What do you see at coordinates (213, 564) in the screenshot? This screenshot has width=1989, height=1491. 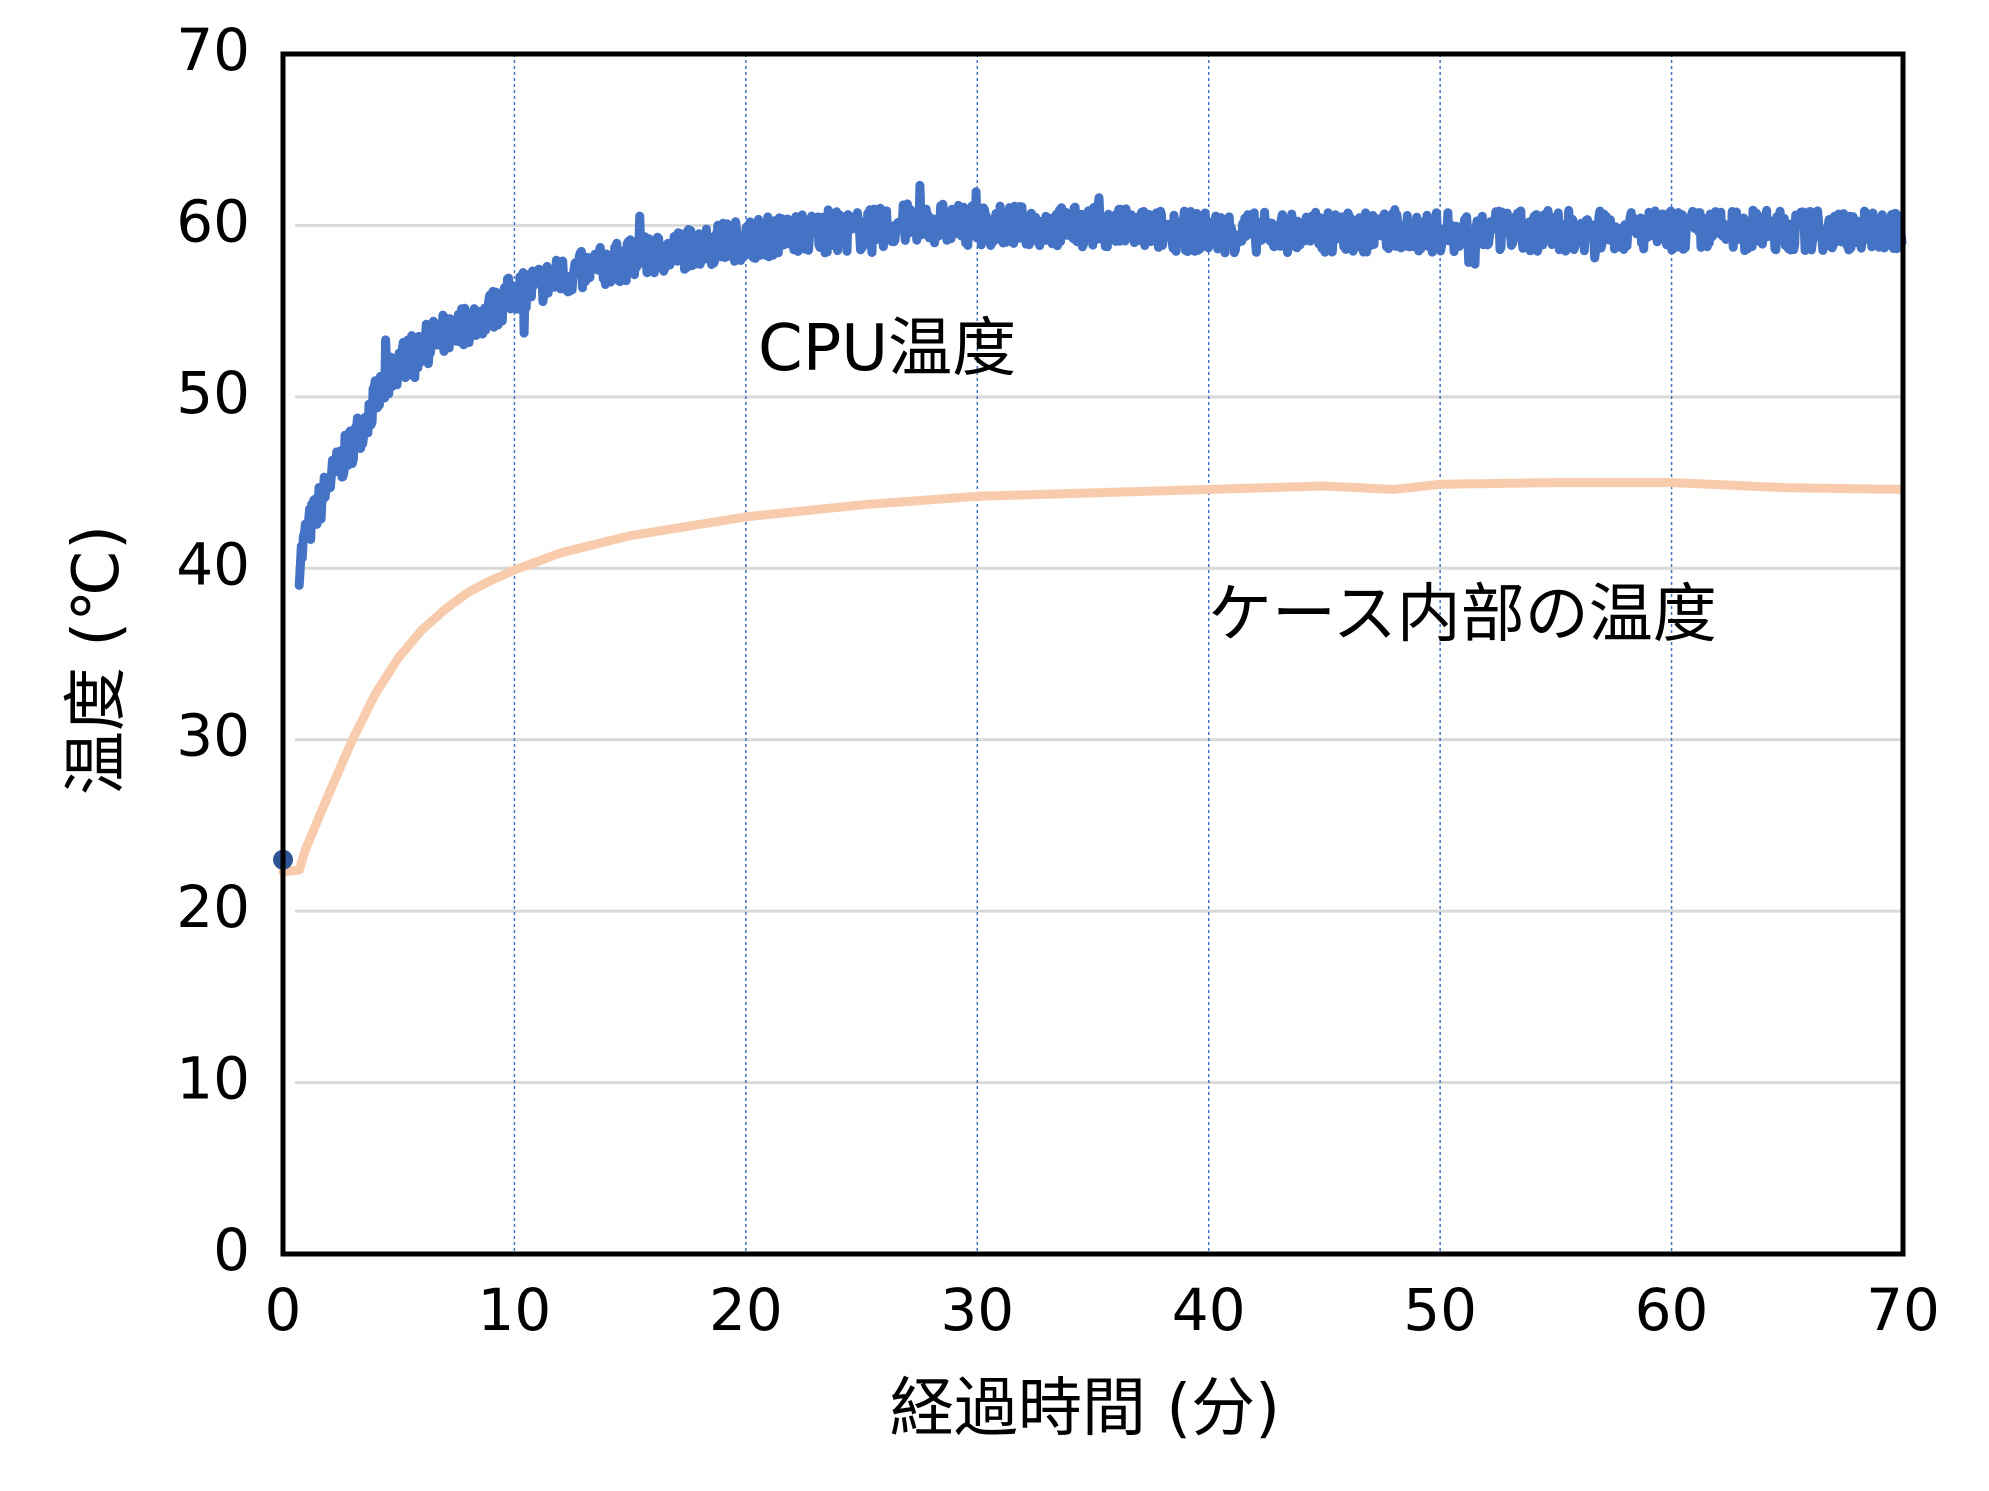 I see `y-tick-label: 40` at bounding box center [213, 564].